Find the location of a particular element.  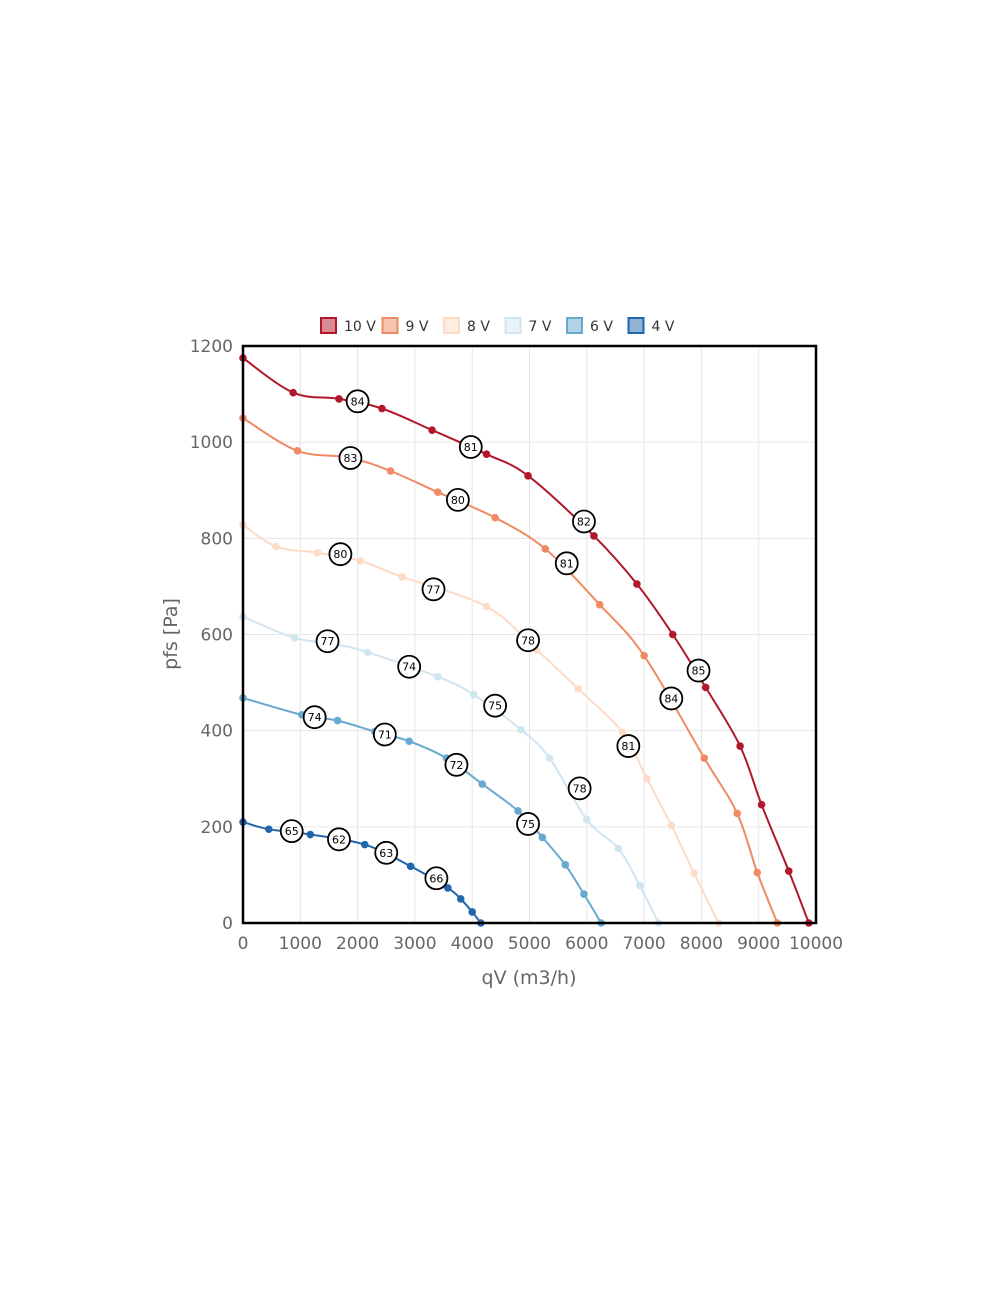

badge-value: 78 is located at coordinates (580, 788).